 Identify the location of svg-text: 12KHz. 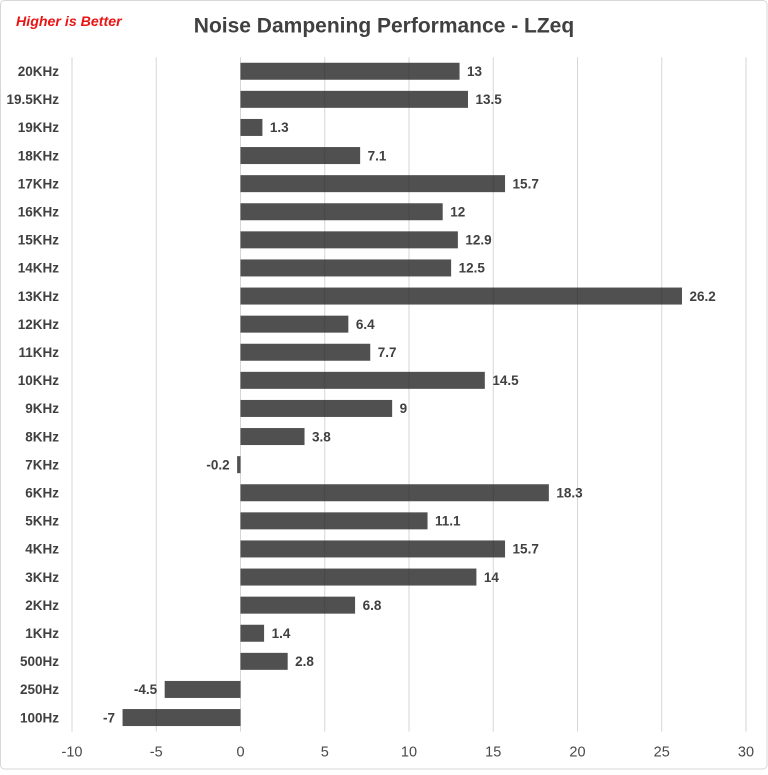
(39, 324).